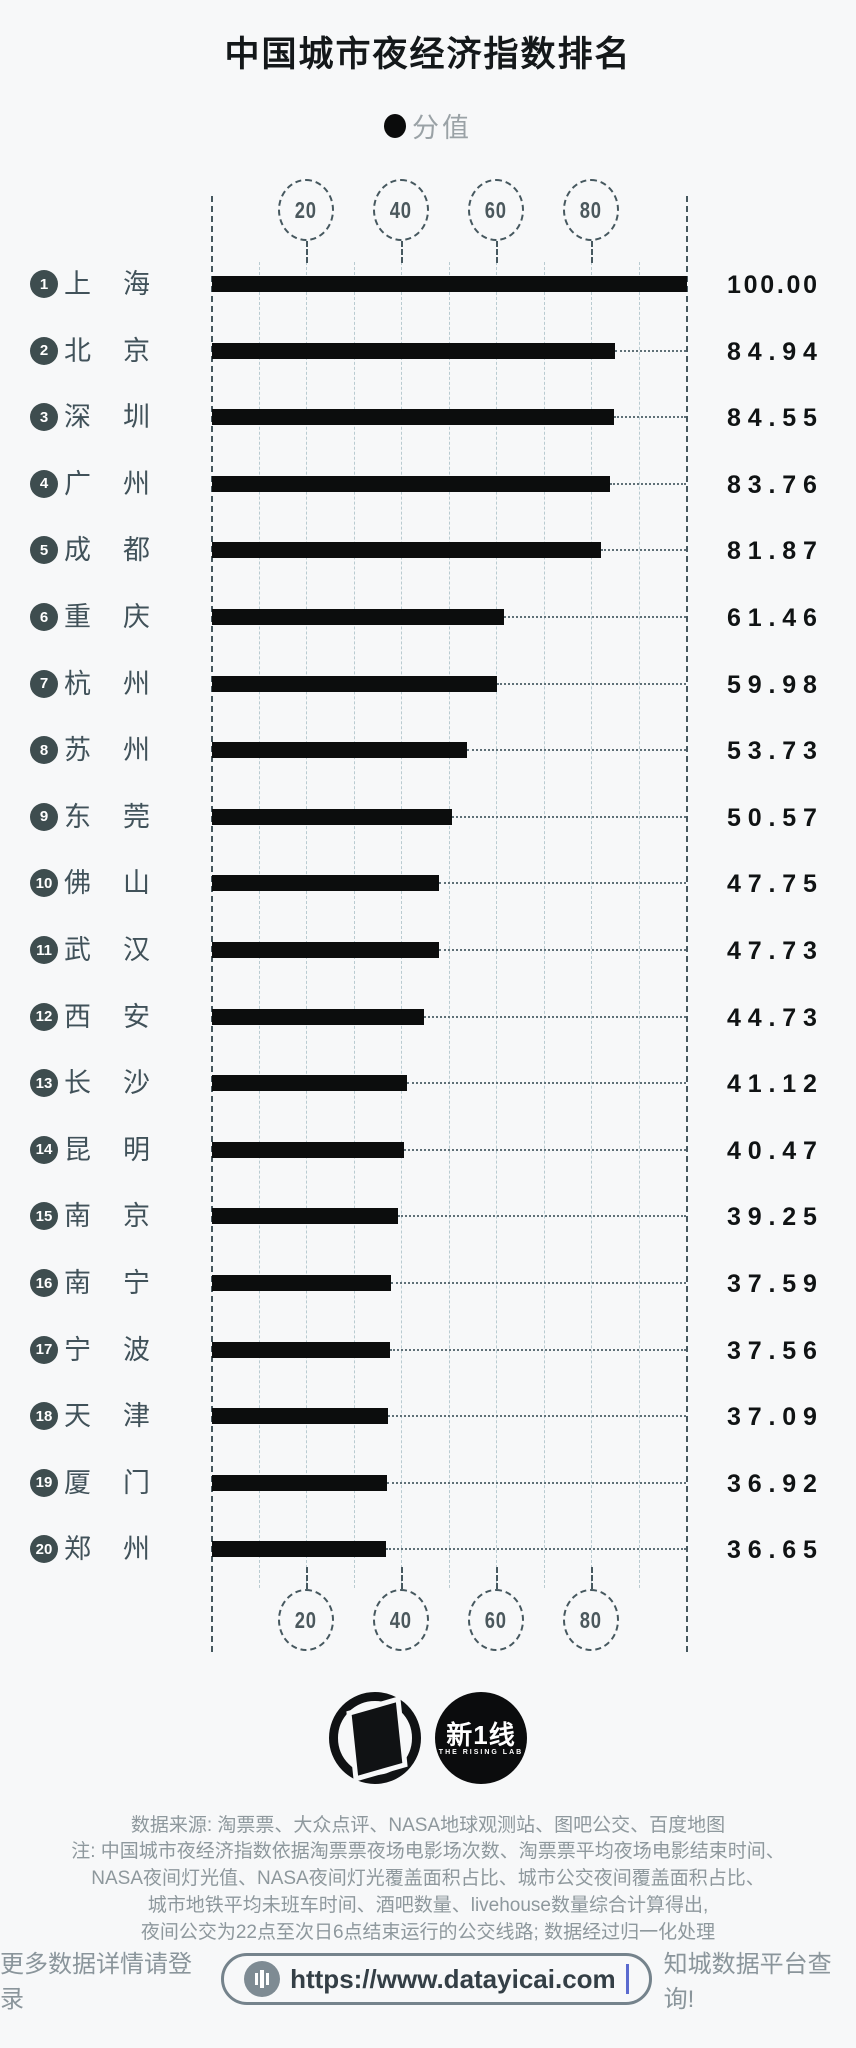  I want to click on axis-tick-circle: 20, so click(306, 210).